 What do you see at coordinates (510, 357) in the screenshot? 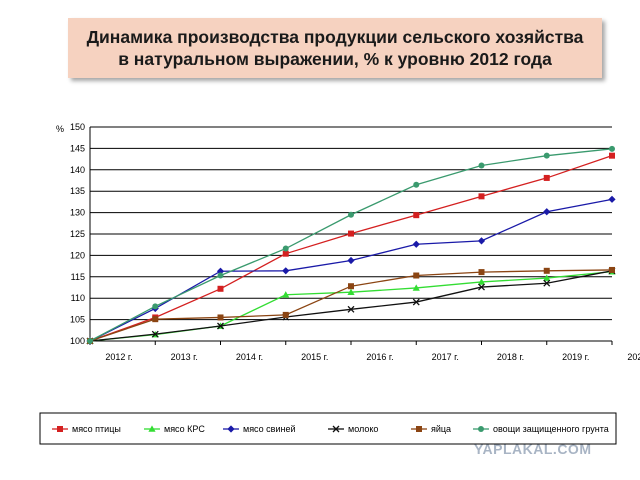
I see `x-tick-label: 2018 г.` at bounding box center [510, 357].